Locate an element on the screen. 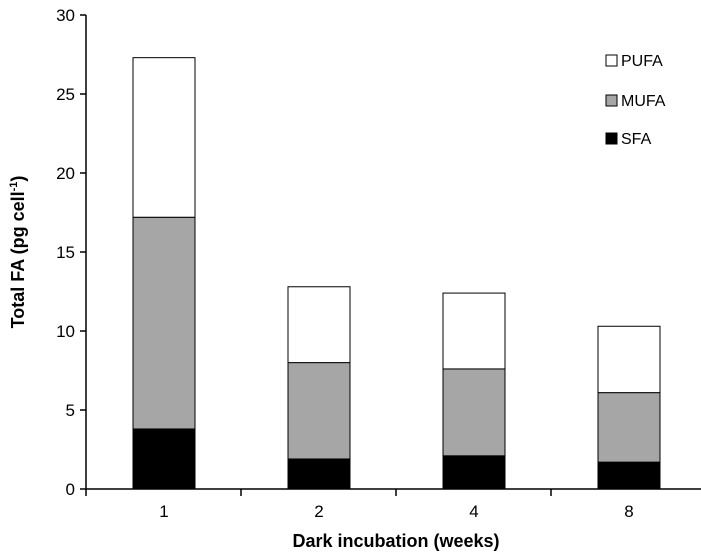 This screenshot has height=553, width=701. legend: PUFA MUFA SFA is located at coordinates (635, 100).